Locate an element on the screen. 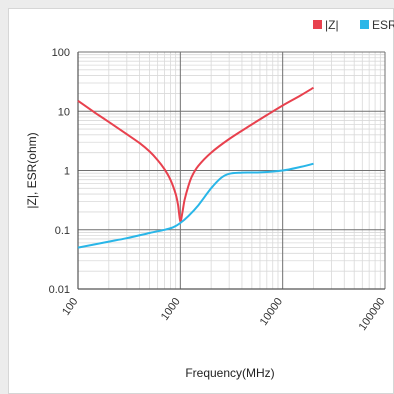 The height and width of the screenshot is (394, 394). legend-label: |Z| is located at coordinates (332, 25).